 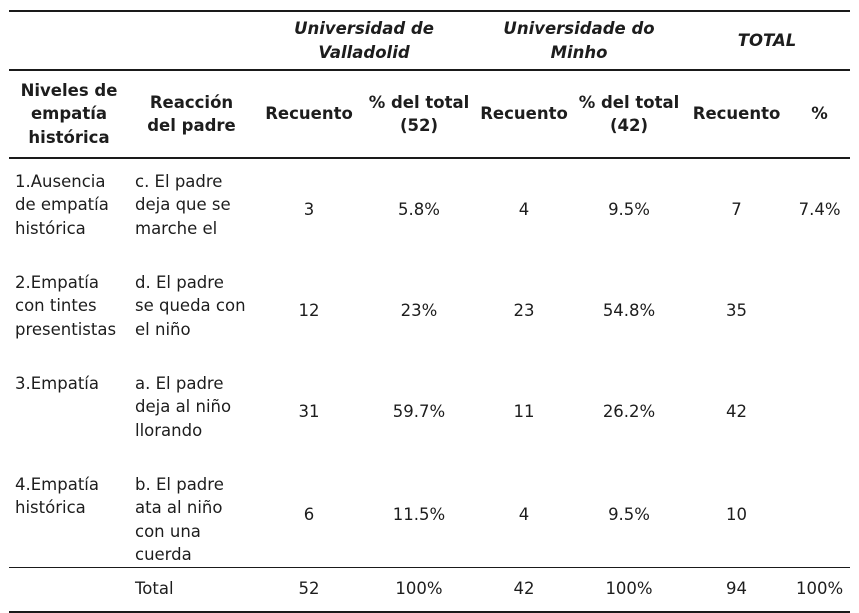 I want to click on cell-nivel: 2.Empatía con tintes presentistas, so click(x=66, y=306).